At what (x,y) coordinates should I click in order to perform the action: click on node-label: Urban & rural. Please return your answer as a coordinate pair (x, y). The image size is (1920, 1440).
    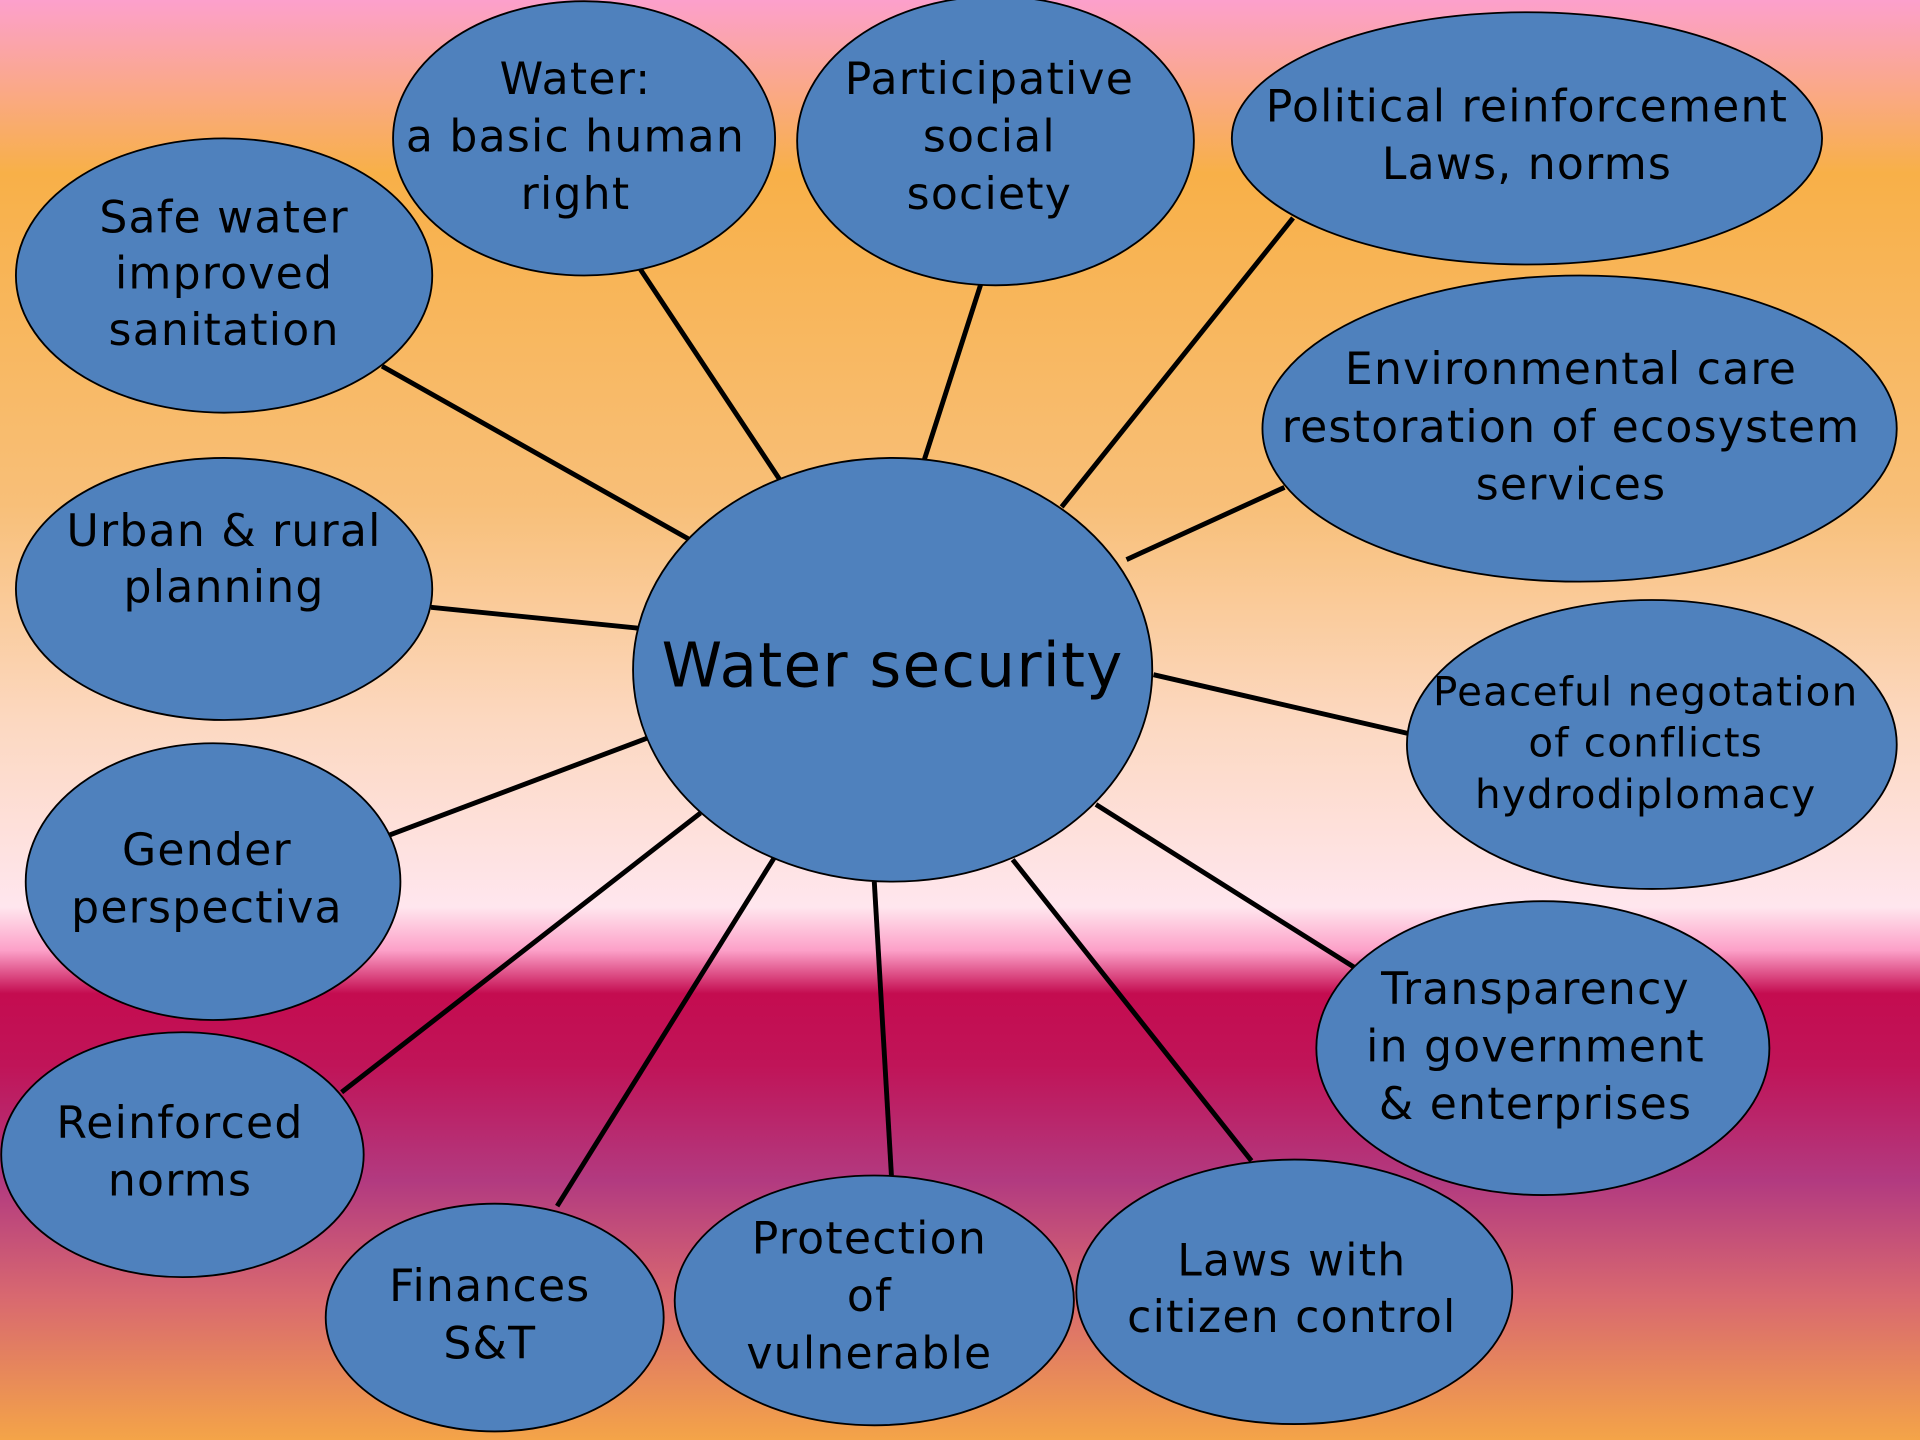
    Looking at the image, I should click on (224, 531).